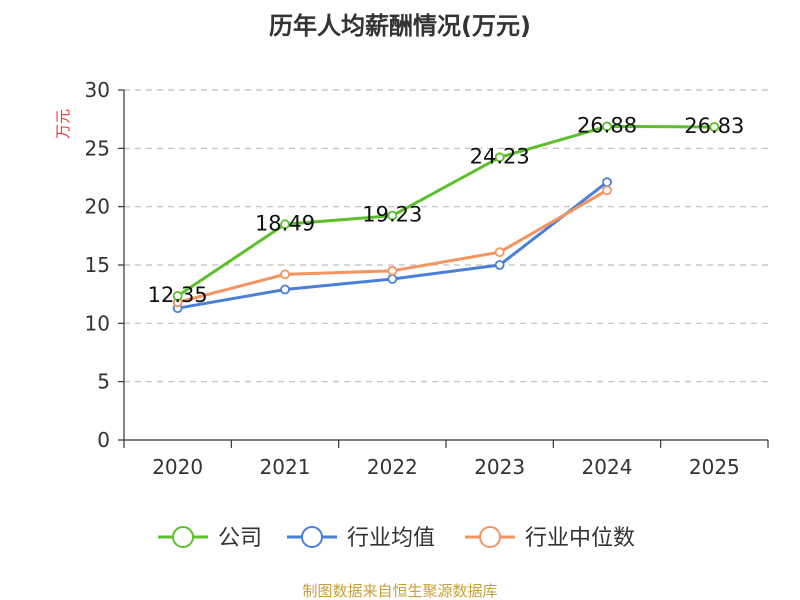 This screenshot has height=600, width=800. I want to click on data-label-2025: 26.83, so click(714, 126).